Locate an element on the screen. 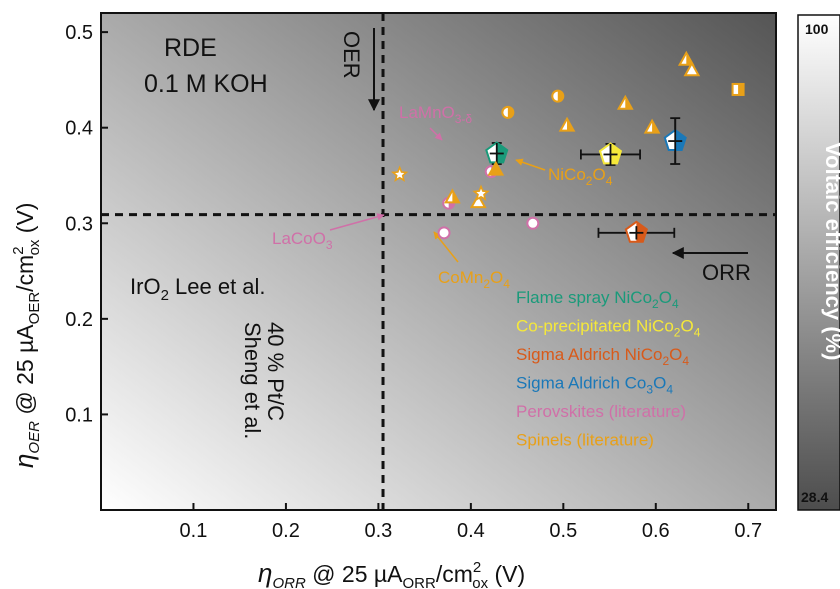  x-tick-label: 0.5 is located at coordinates (563, 531).